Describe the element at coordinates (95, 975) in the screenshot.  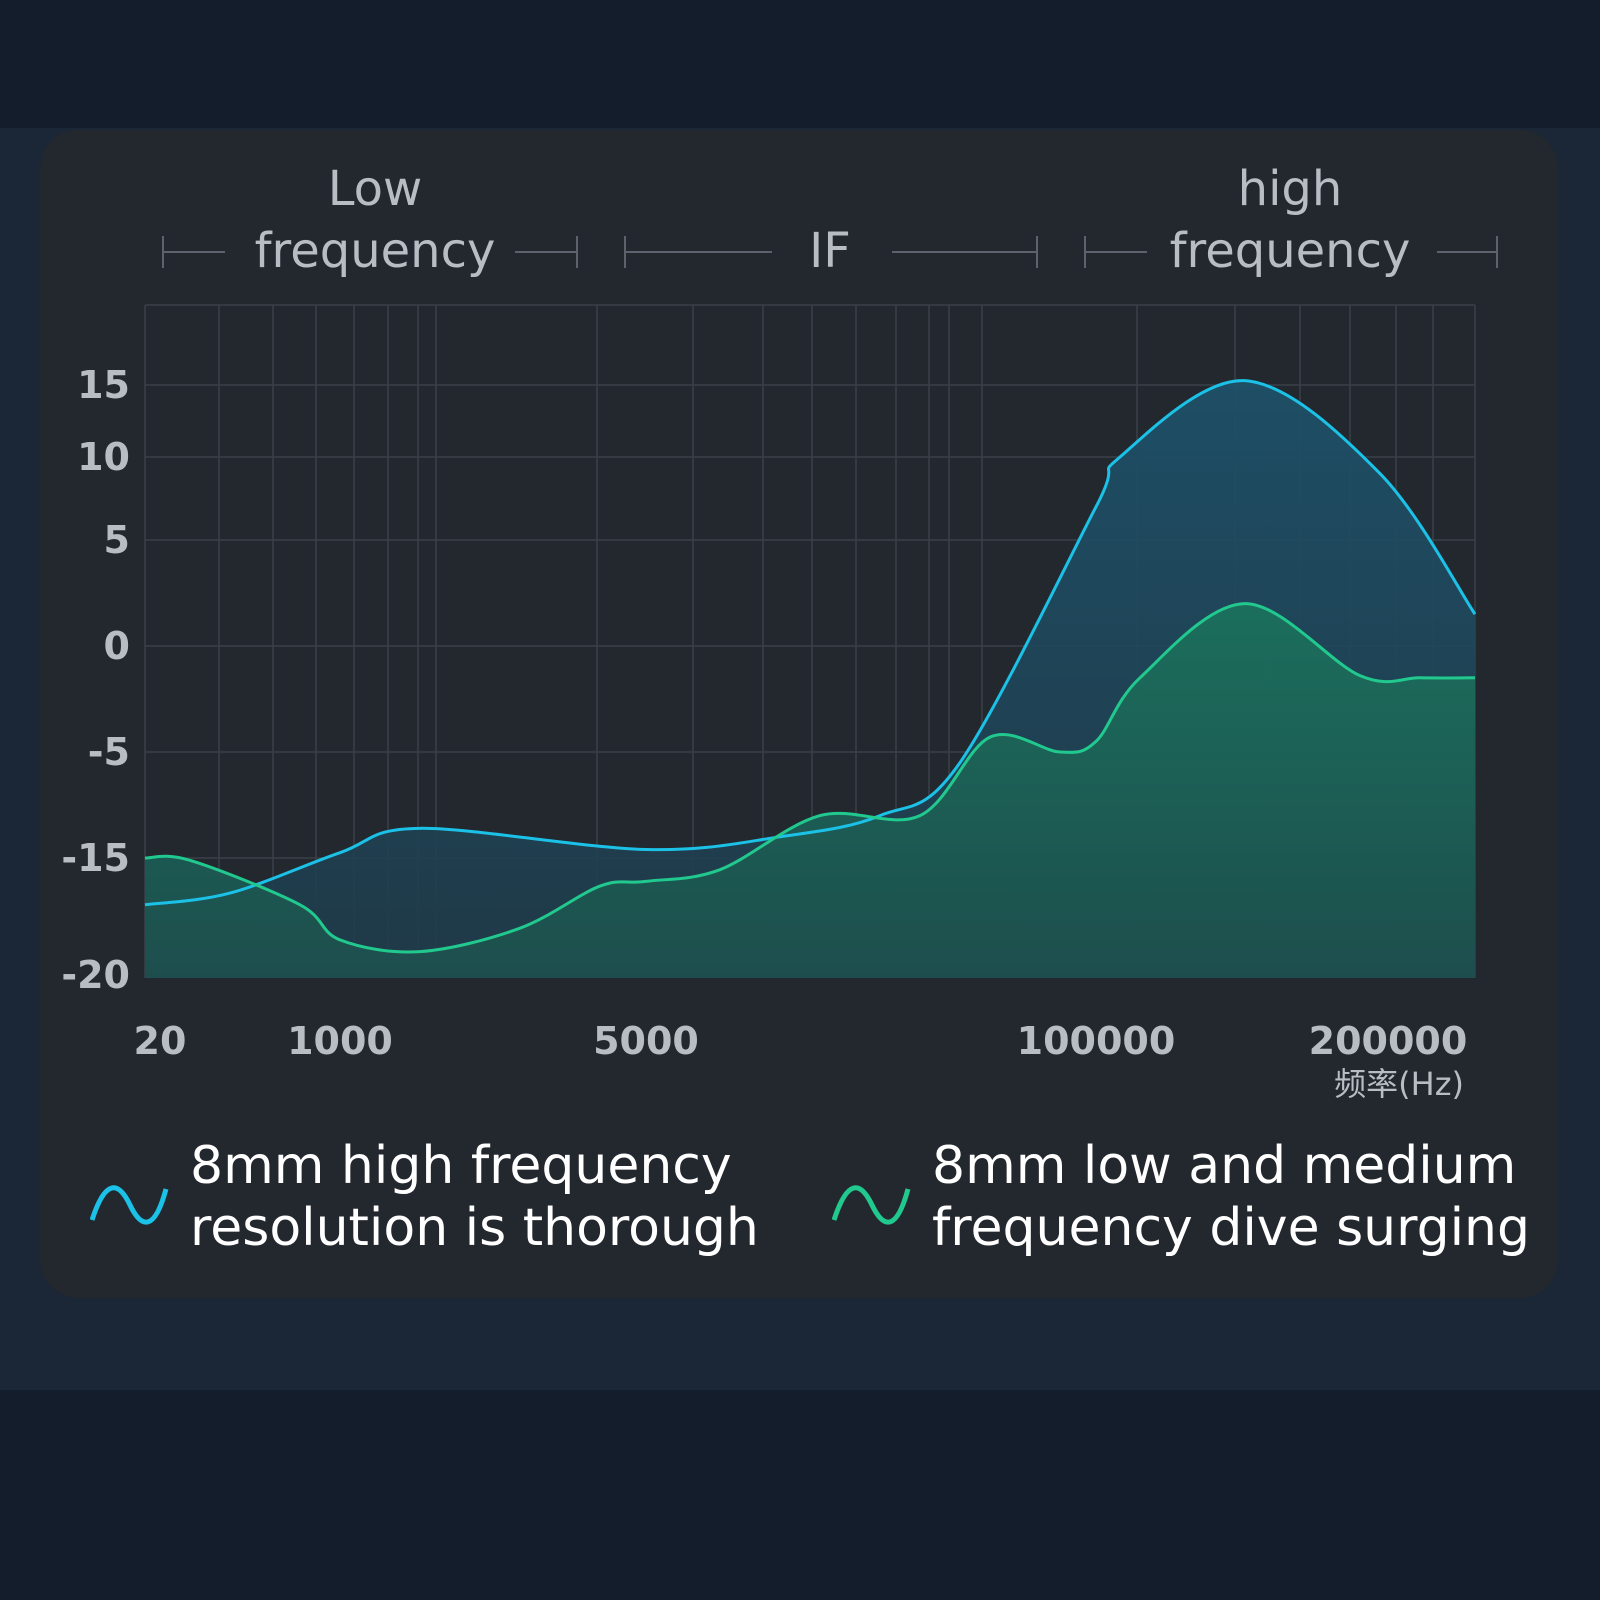
I see `y-tick-label: -20` at that location.